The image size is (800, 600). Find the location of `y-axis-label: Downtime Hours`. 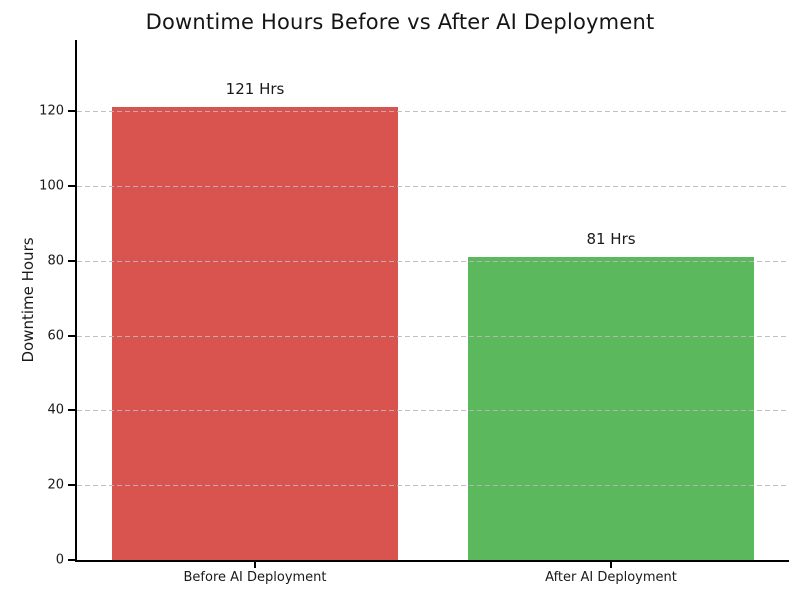

y-axis-label: Downtime Hours is located at coordinates (28, 300).